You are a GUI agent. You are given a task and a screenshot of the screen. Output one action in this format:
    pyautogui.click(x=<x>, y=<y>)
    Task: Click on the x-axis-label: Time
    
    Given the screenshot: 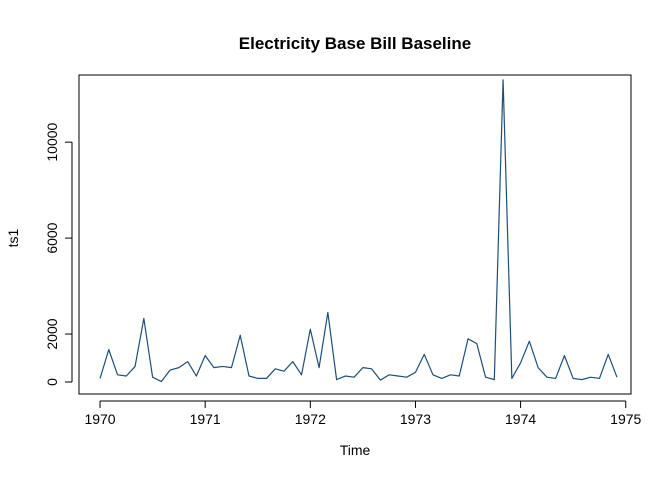 What is the action you would take?
    pyautogui.click(x=355, y=450)
    